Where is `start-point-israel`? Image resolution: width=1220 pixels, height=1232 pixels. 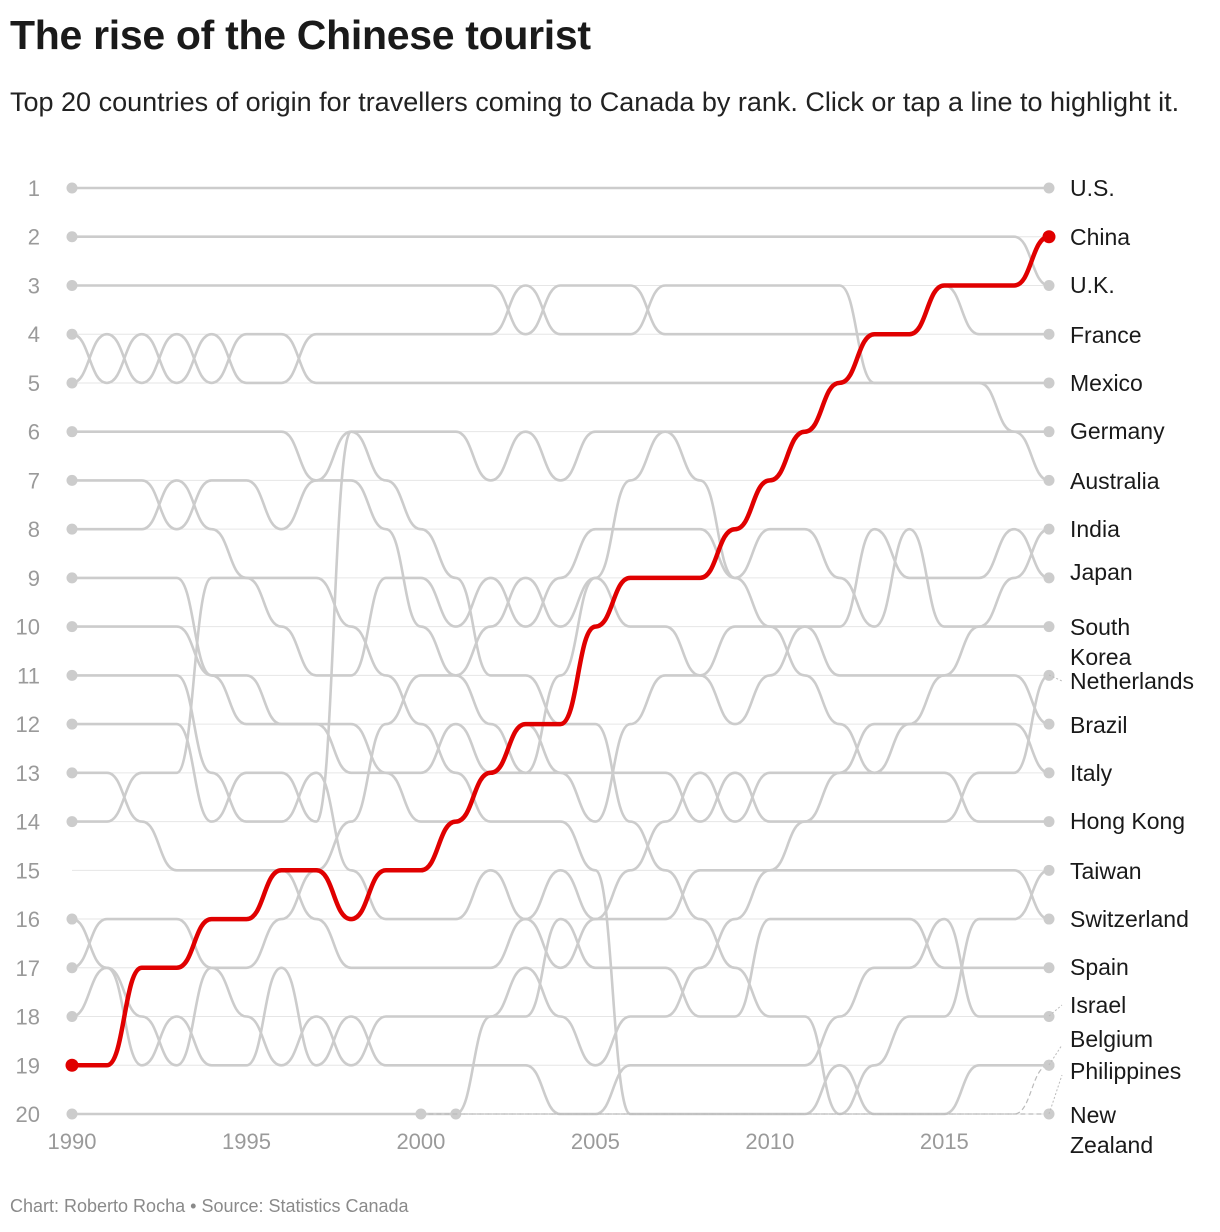 start-point-israel is located at coordinates (72, 1017).